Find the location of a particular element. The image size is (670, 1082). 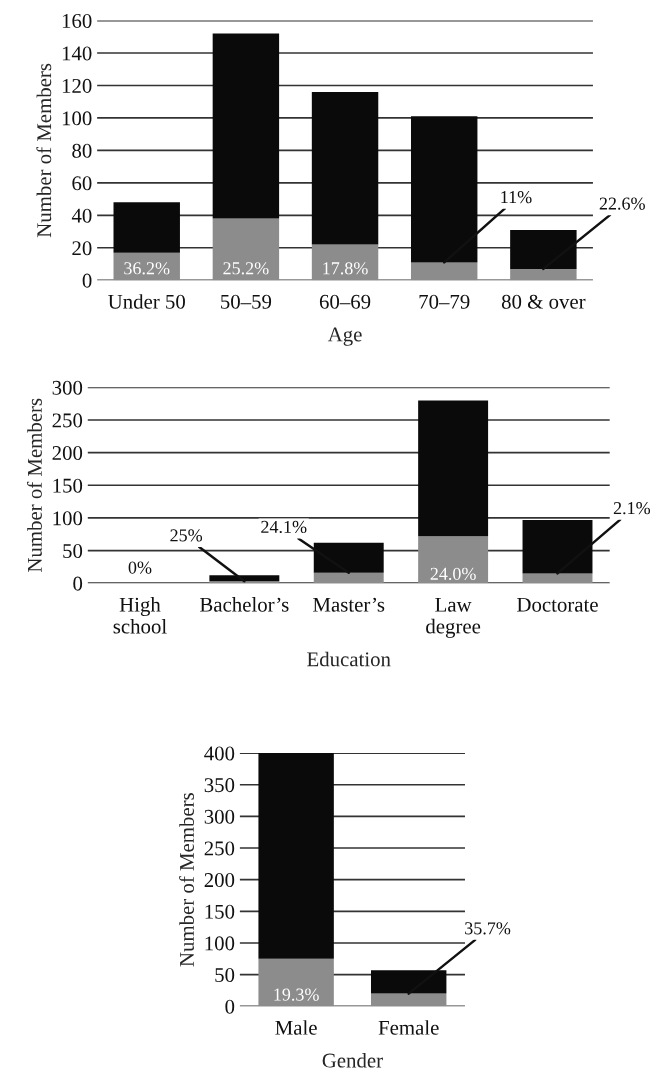

annotation: 19.3% is located at coordinates (296, 994).